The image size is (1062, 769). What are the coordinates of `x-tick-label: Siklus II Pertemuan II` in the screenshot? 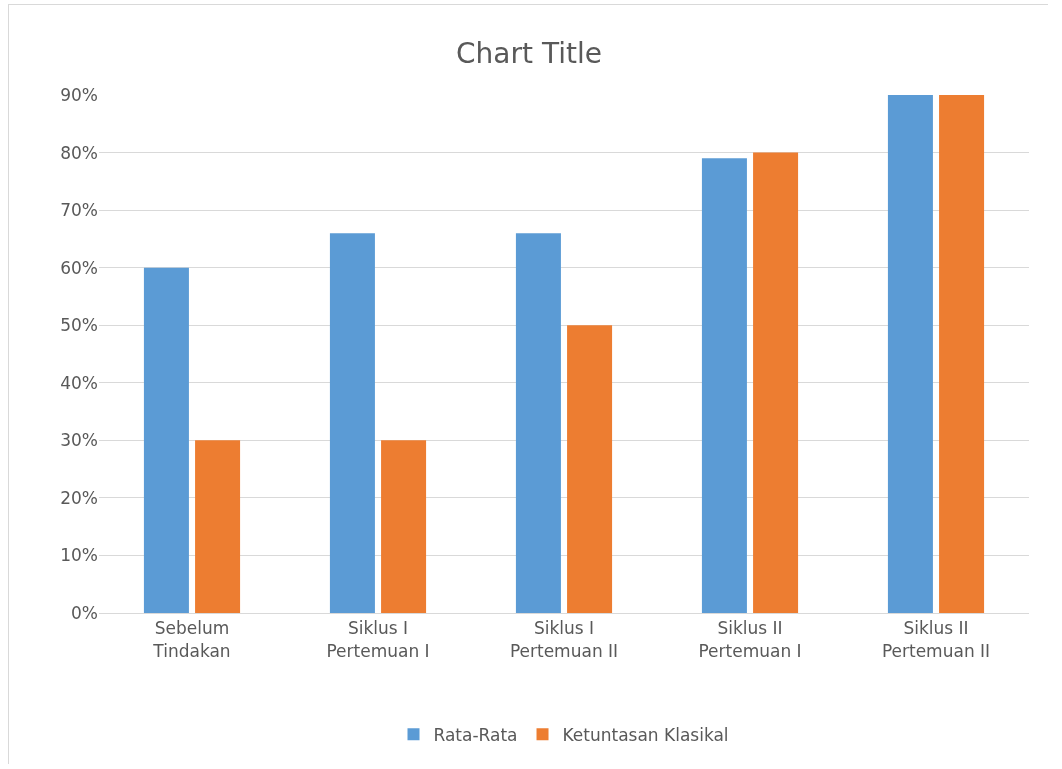 It's located at (936, 639).